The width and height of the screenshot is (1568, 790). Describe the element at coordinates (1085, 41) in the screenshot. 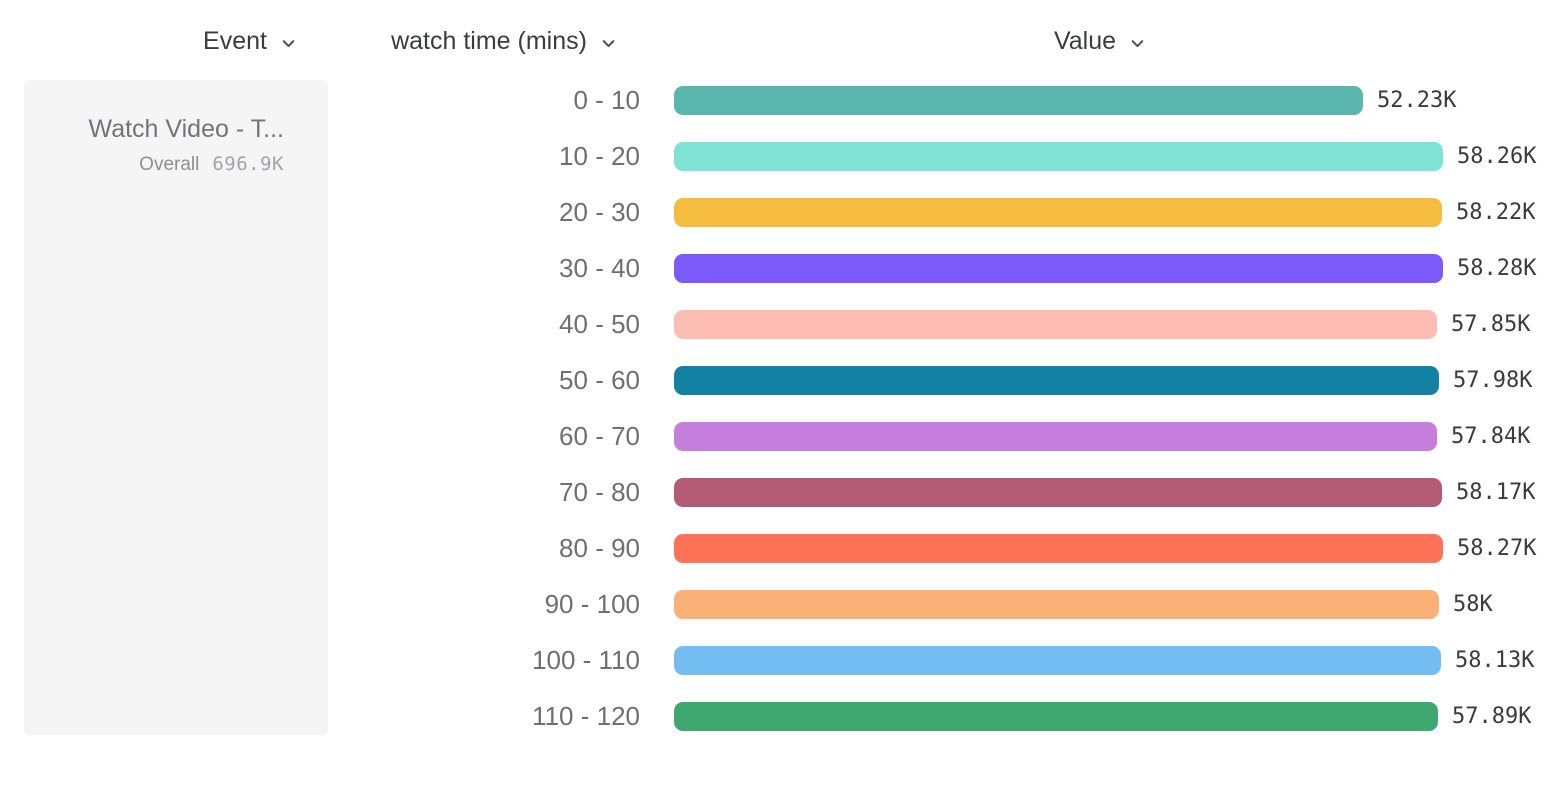

I see `value-column-label: Value` at that location.